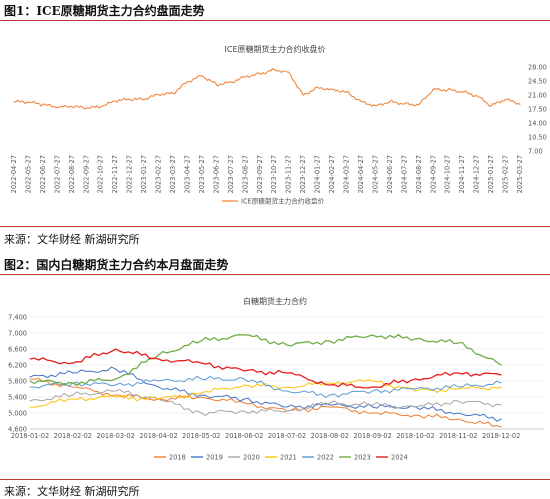 The width and height of the screenshot is (550, 499). I want to click on chart1-x-tick-label: 2023-07-27, so click(231, 174).